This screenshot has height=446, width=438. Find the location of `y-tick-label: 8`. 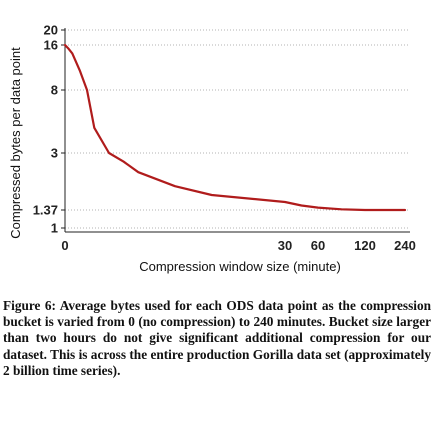

y-tick-label: 8 is located at coordinates (54, 90).